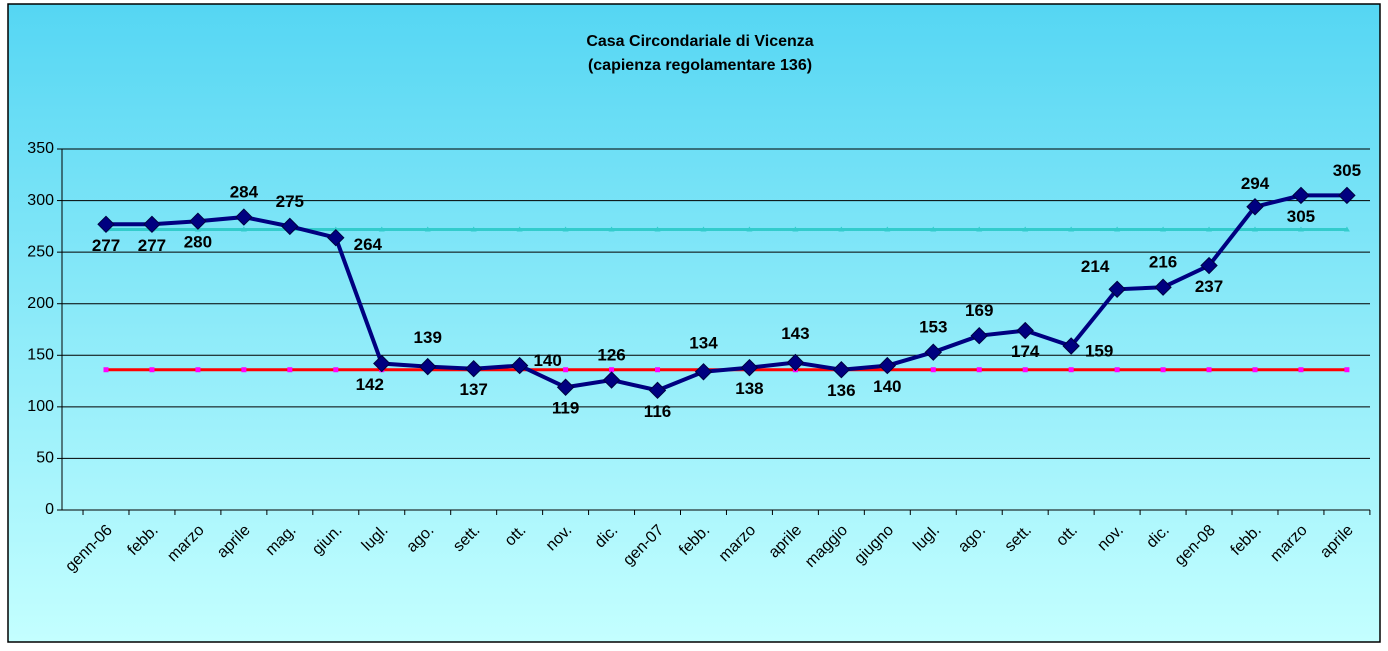  Describe the element at coordinates (841, 390) in the screenshot. I see `data-label: 136` at that location.